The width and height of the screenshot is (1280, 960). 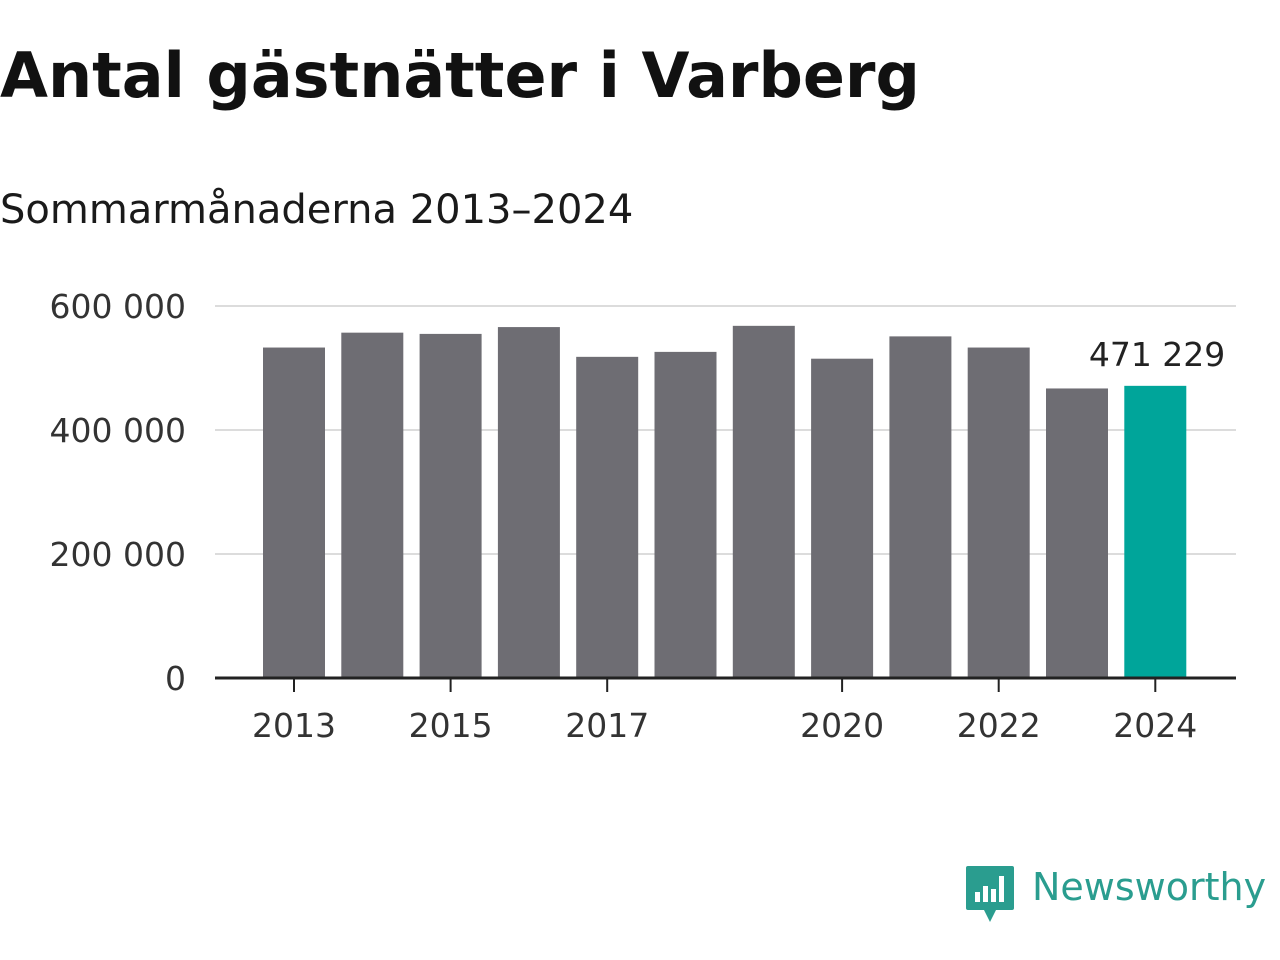 I want to click on axes, so click(x=725, y=684).